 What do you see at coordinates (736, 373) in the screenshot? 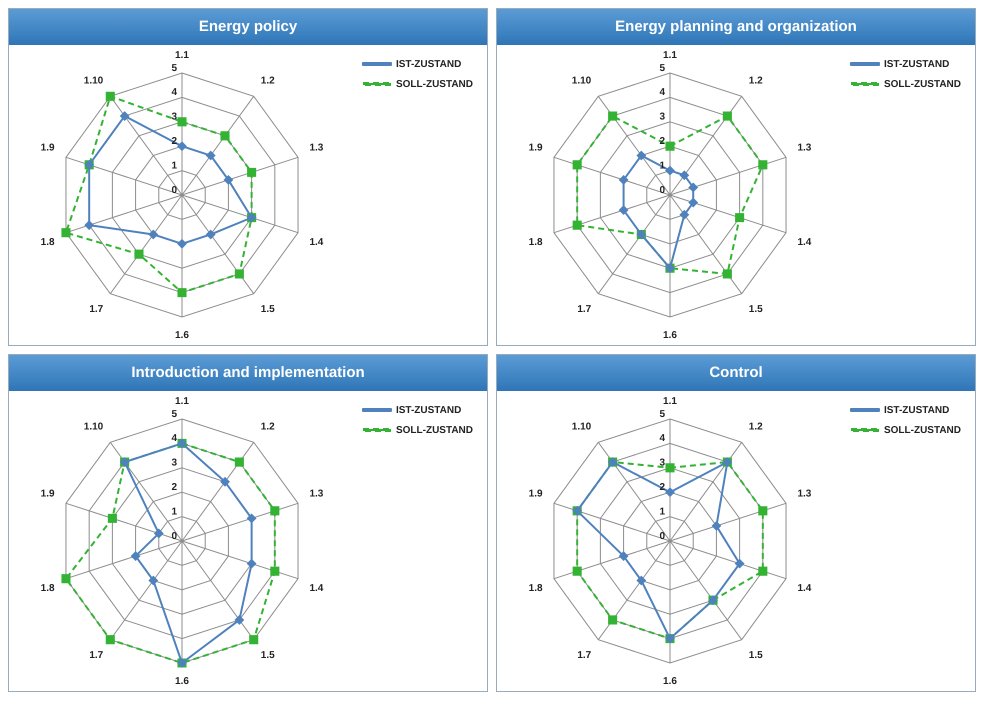
I see `chart-title: Control` at bounding box center [736, 373].